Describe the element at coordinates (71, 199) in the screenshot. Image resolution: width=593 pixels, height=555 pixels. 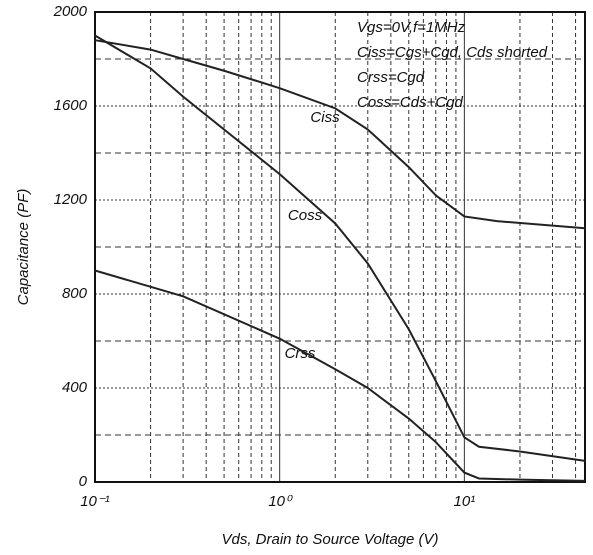
I see `y-tick-label: 1200` at that location.